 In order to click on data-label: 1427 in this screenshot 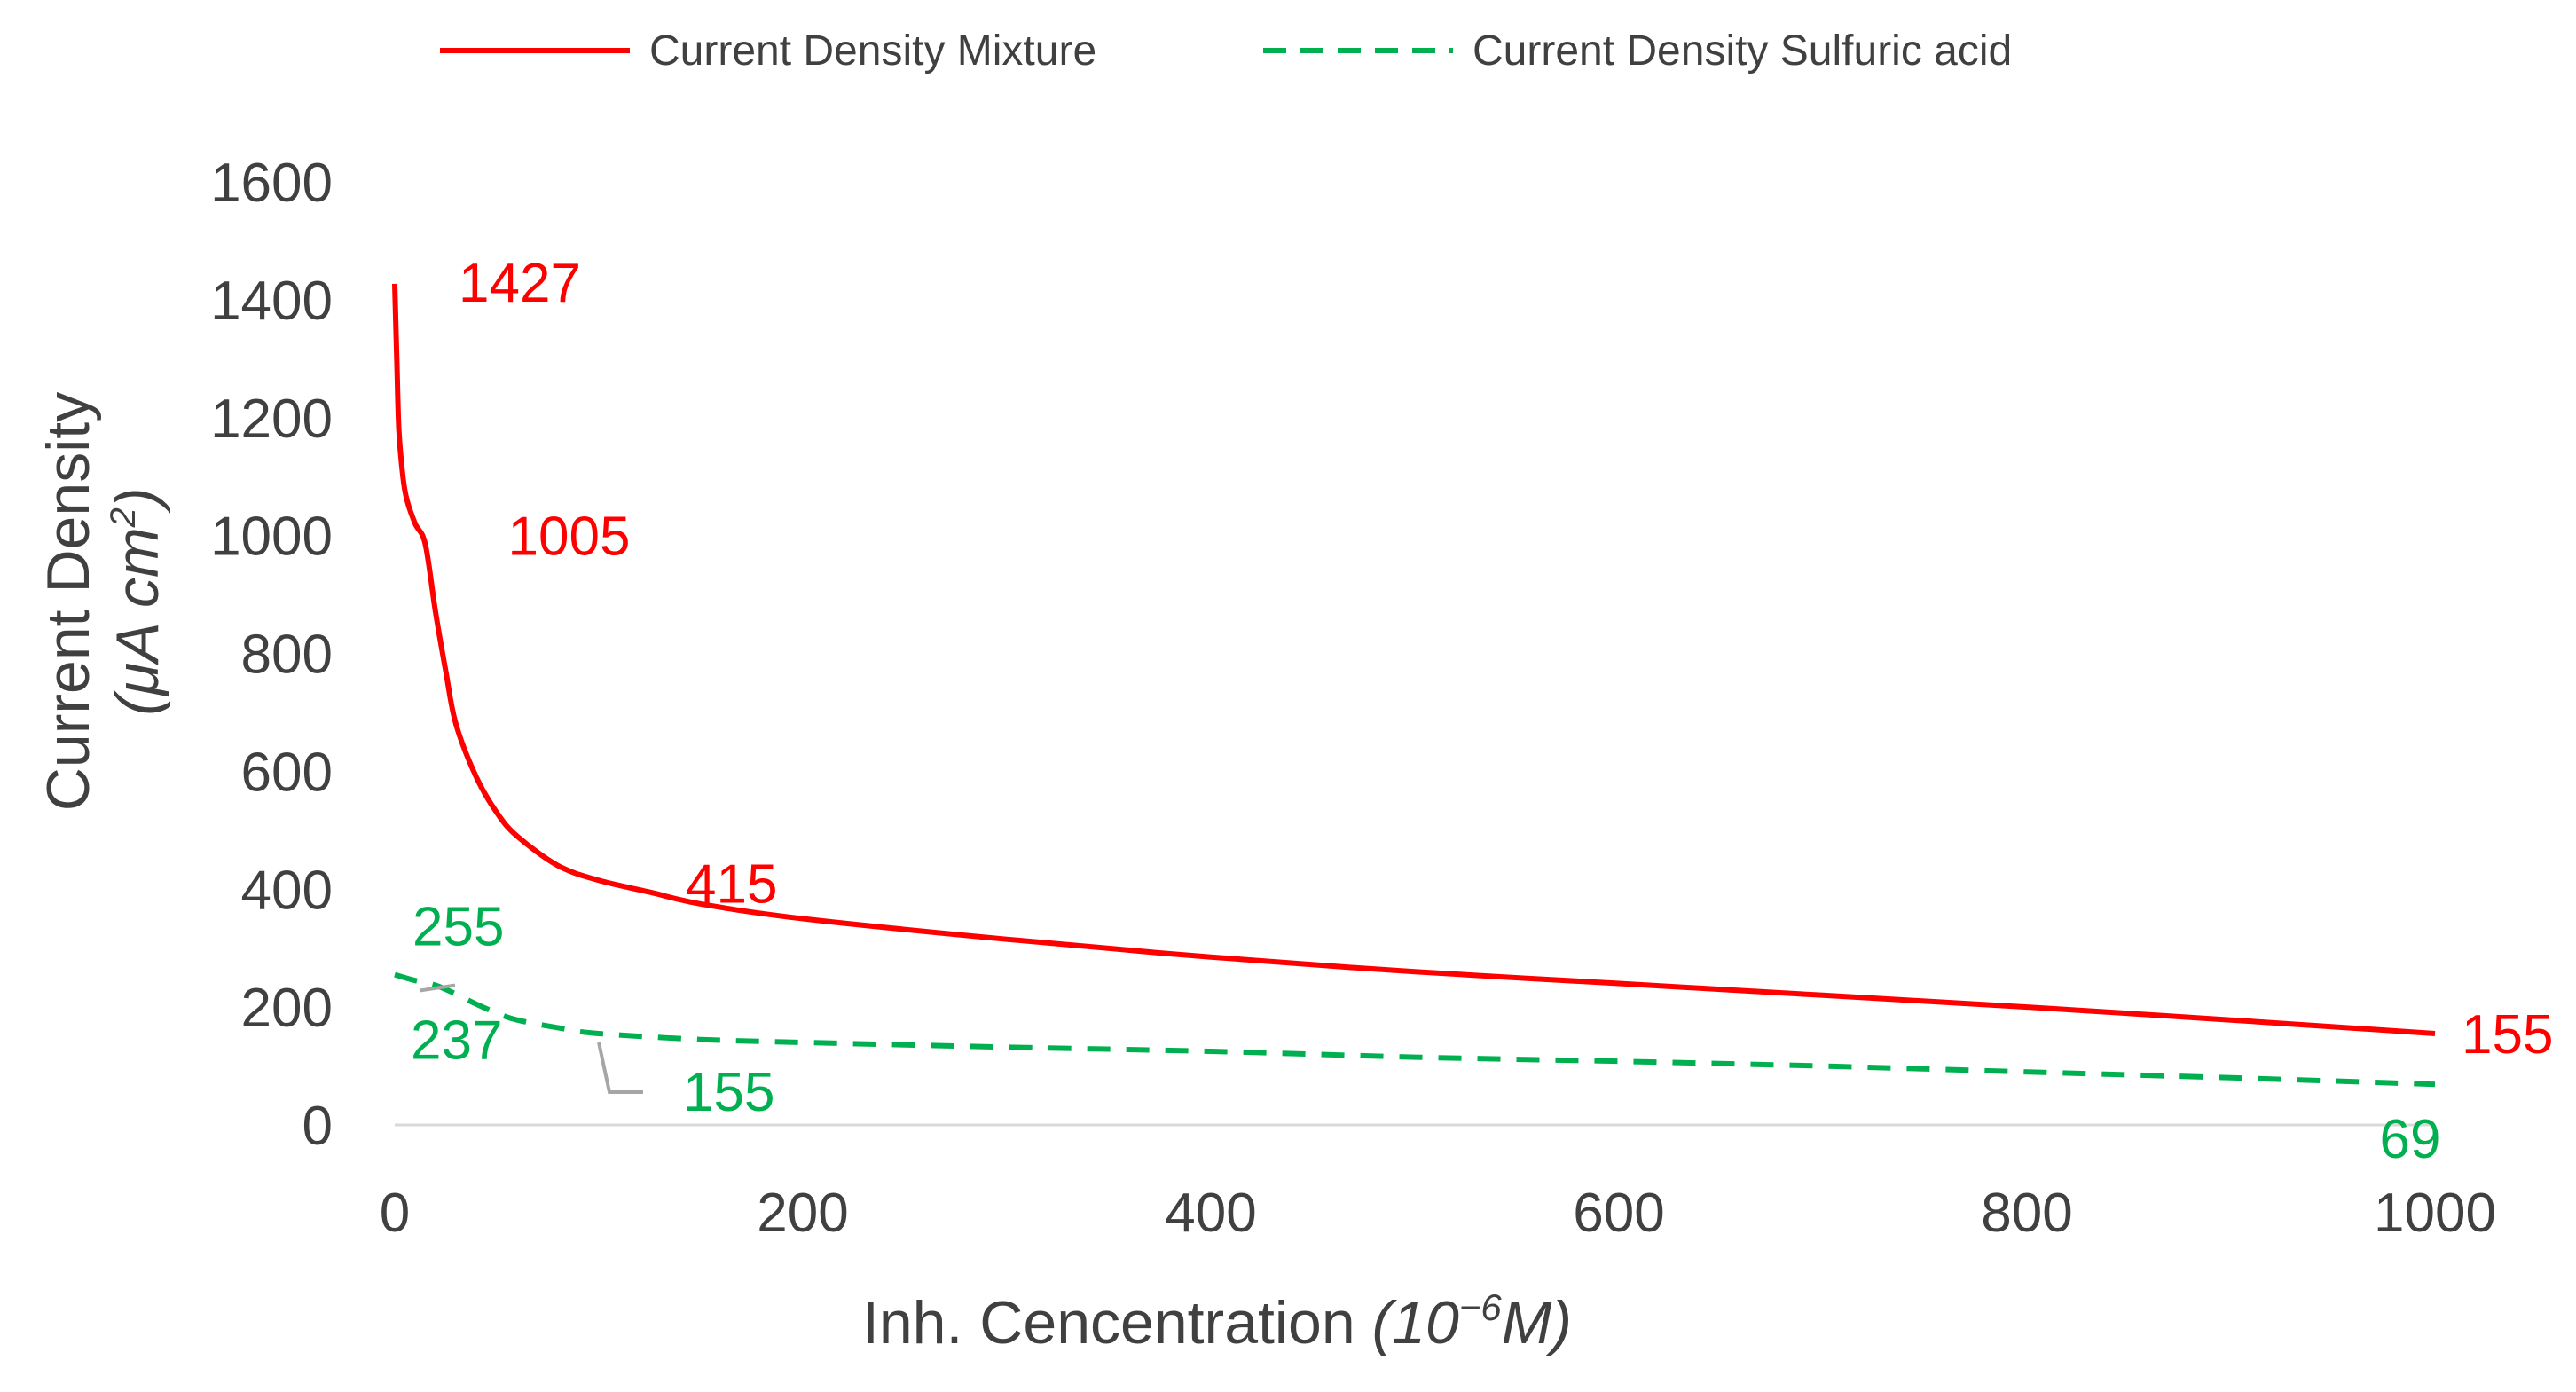, I will do `click(520, 283)`.